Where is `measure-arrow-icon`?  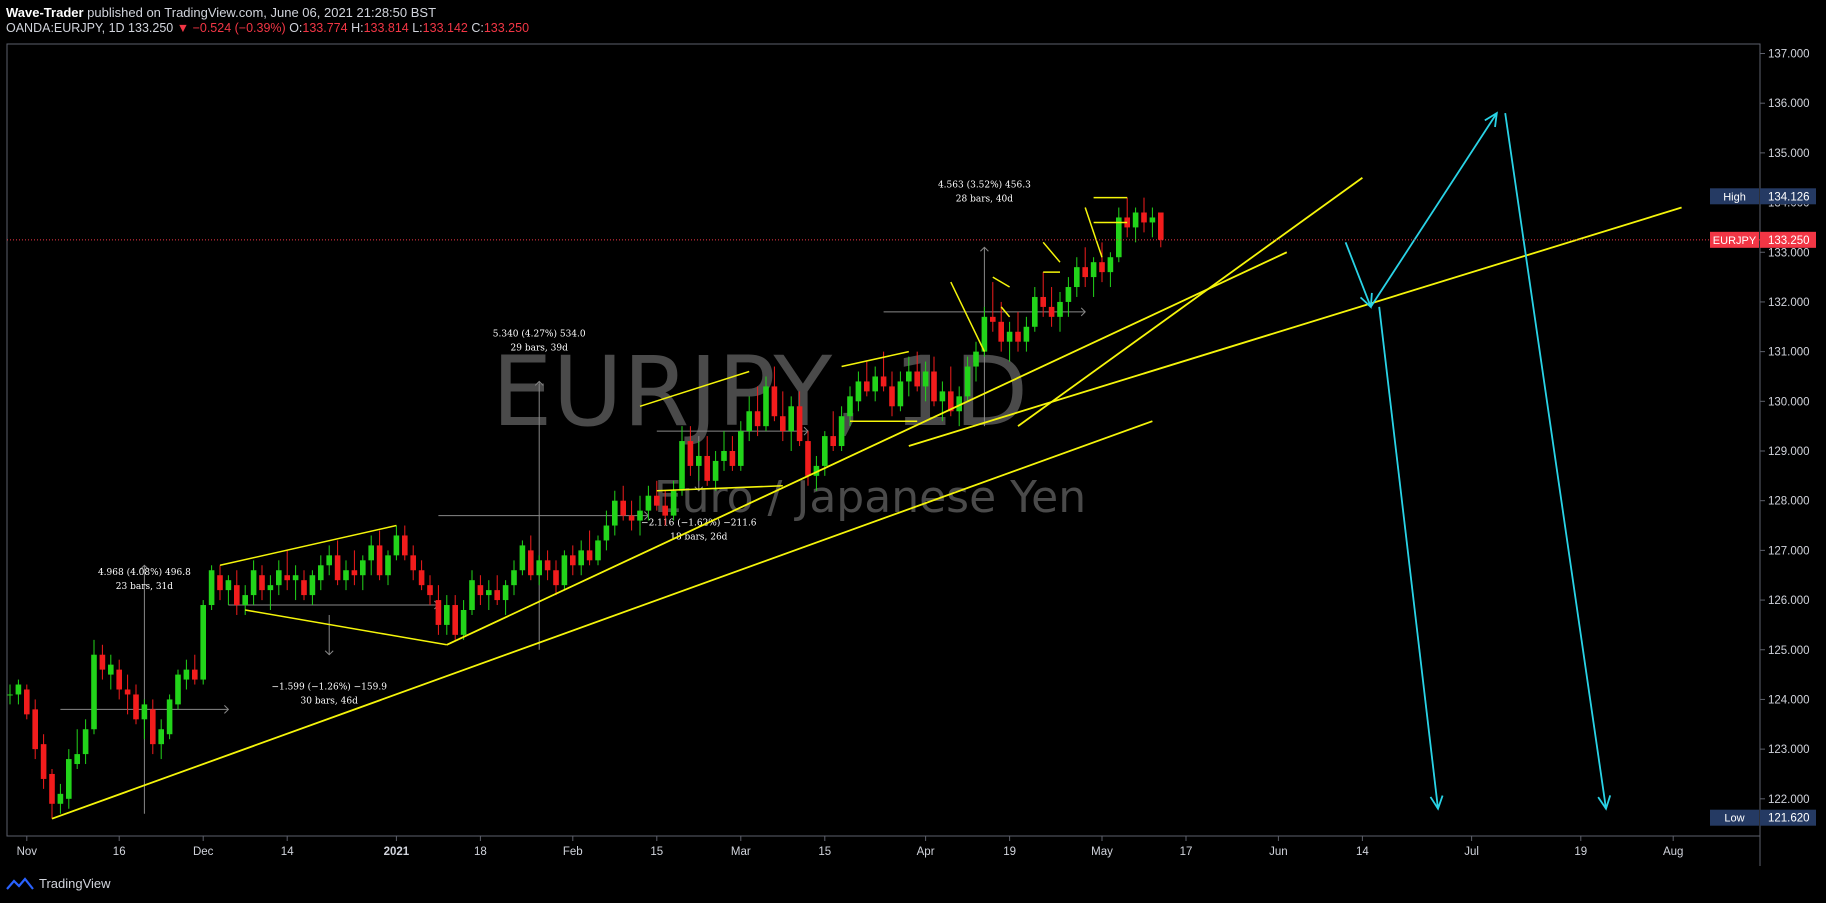
measure-arrow-icon is located at coordinates (984, 249).